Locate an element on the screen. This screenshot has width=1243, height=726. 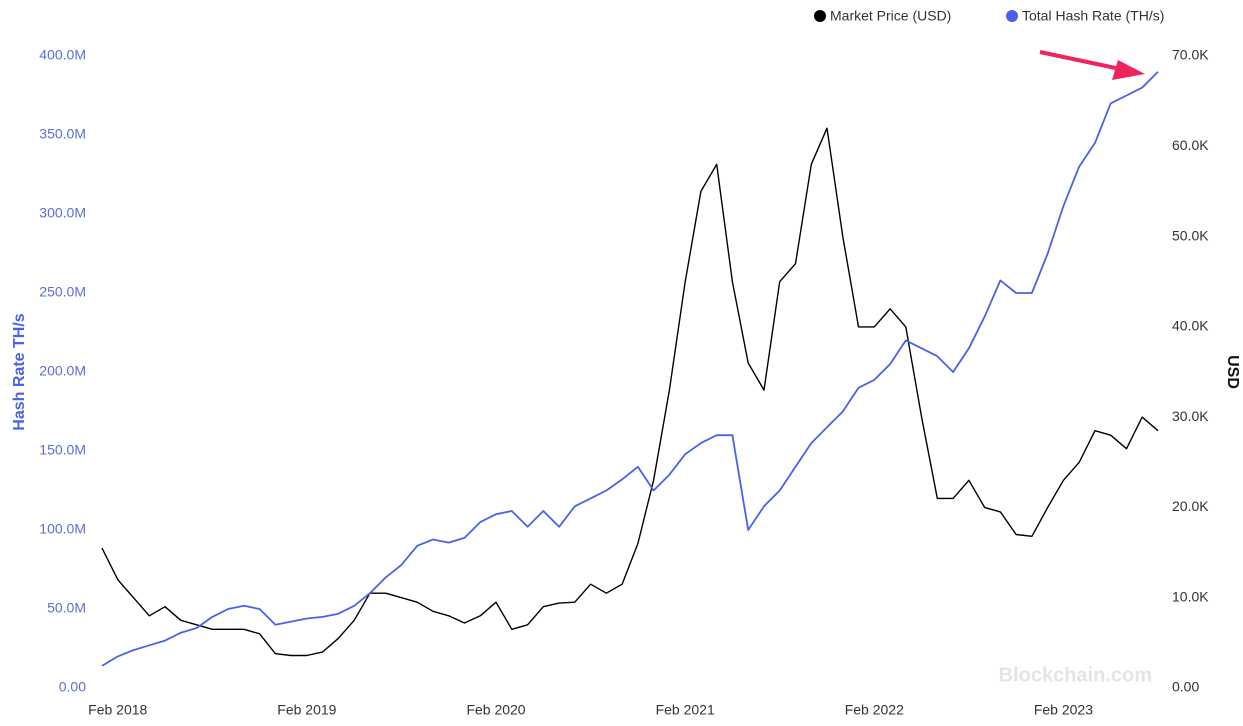
y2-tick-label: 60.0K is located at coordinates (1190, 145).